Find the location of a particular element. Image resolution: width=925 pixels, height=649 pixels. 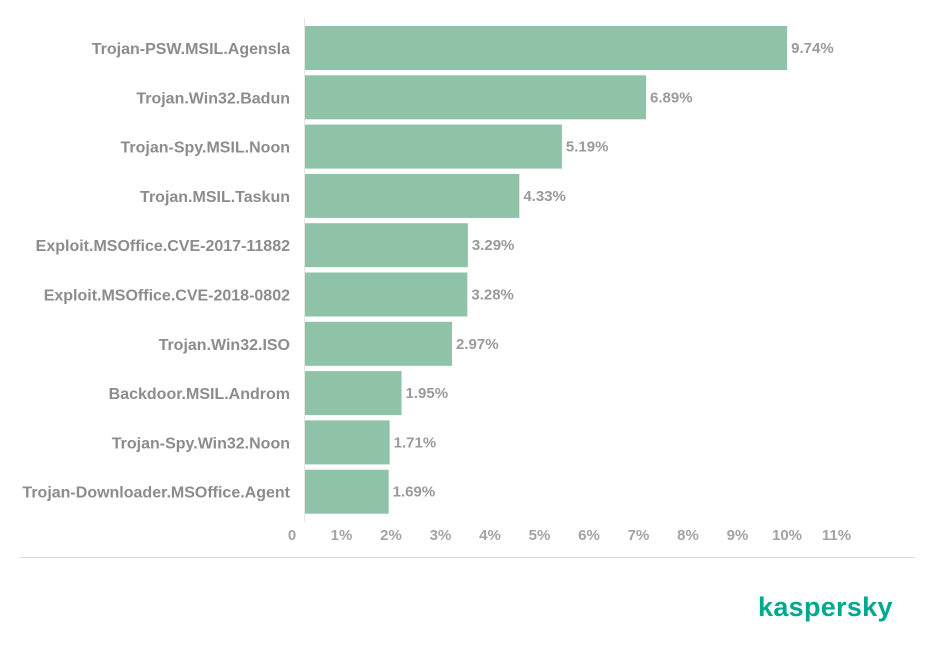

value-label: 1.69% is located at coordinates (414, 492).